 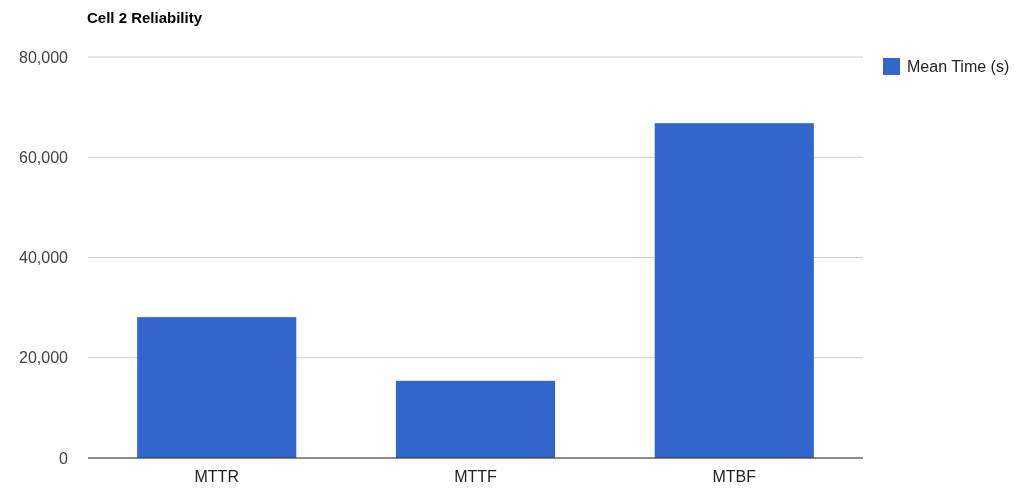 I want to click on legend-label: Mean Time (s), so click(x=958, y=66).